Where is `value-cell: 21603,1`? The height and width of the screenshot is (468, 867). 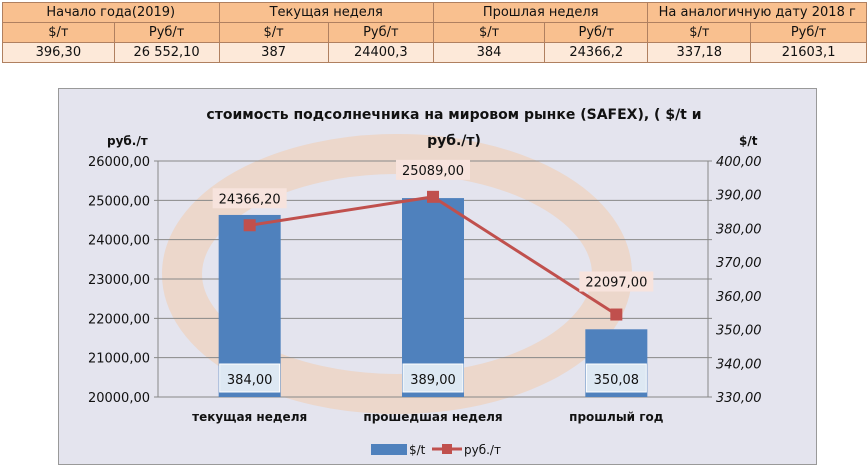 value-cell: 21603,1 is located at coordinates (808, 52).